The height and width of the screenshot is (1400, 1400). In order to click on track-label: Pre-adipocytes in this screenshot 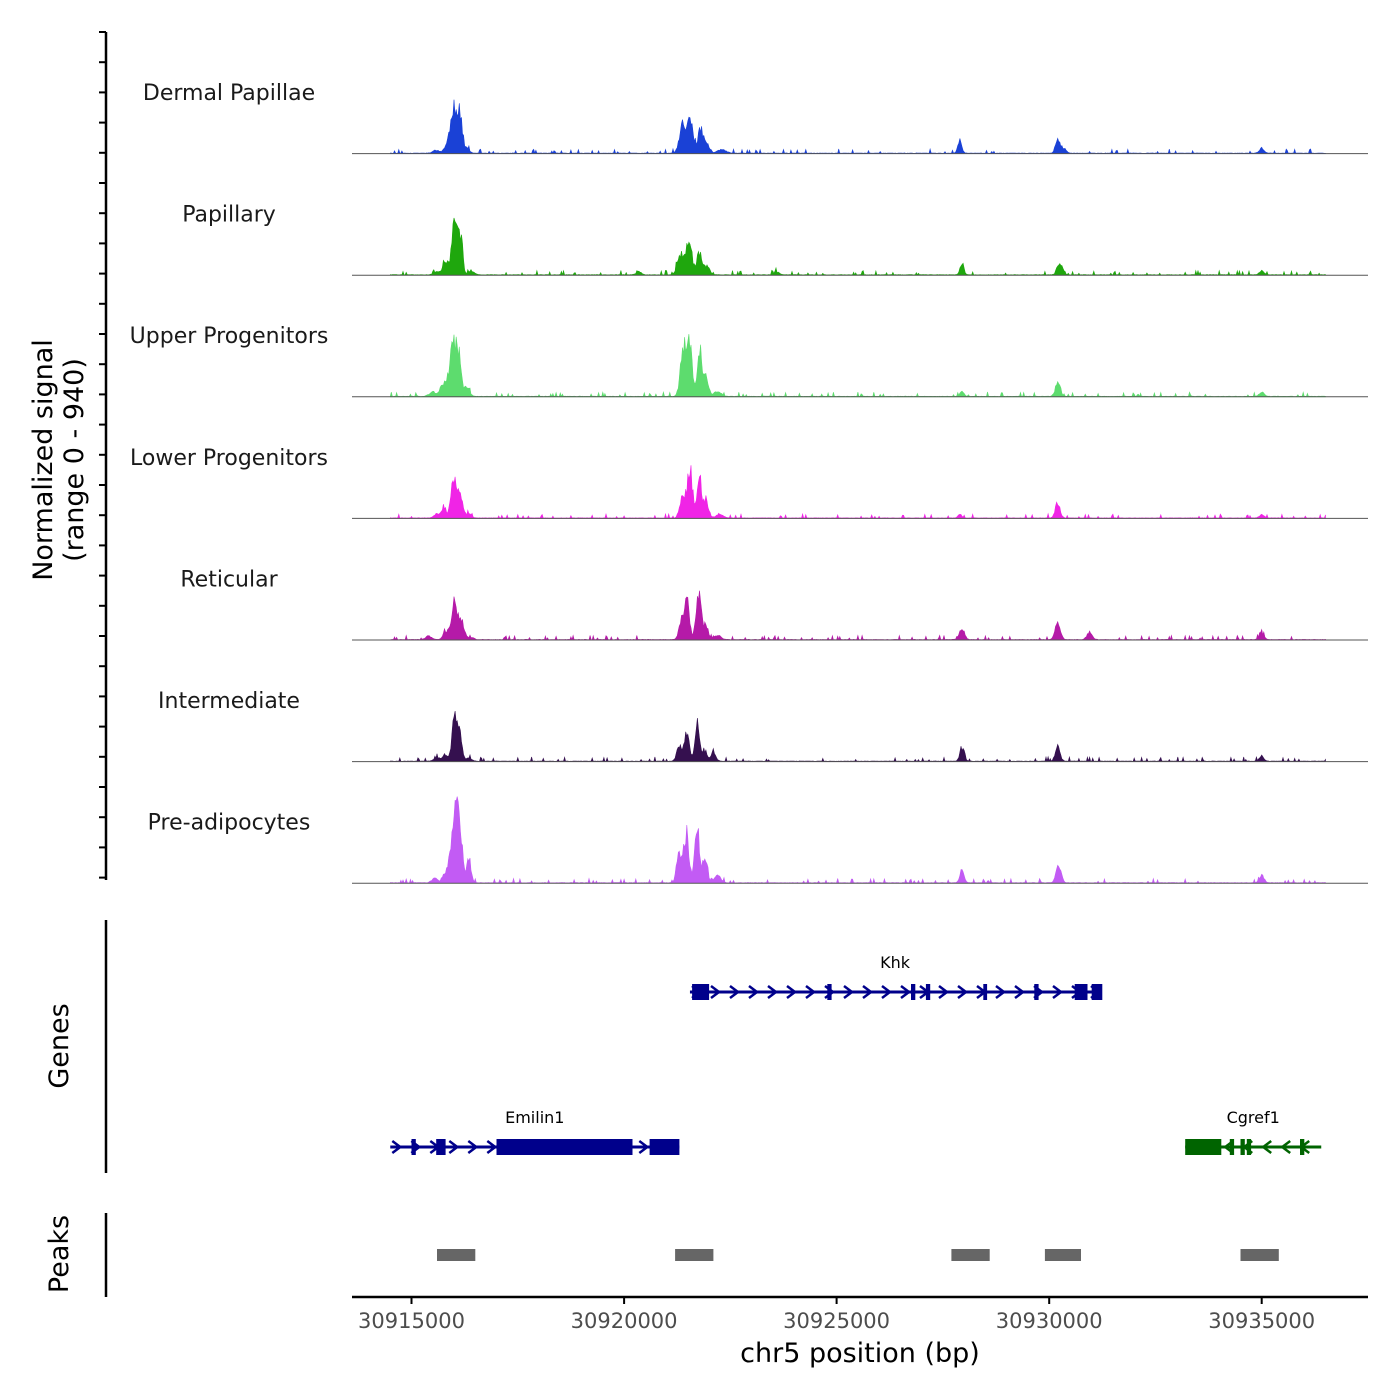, I will do `click(229, 823)`.